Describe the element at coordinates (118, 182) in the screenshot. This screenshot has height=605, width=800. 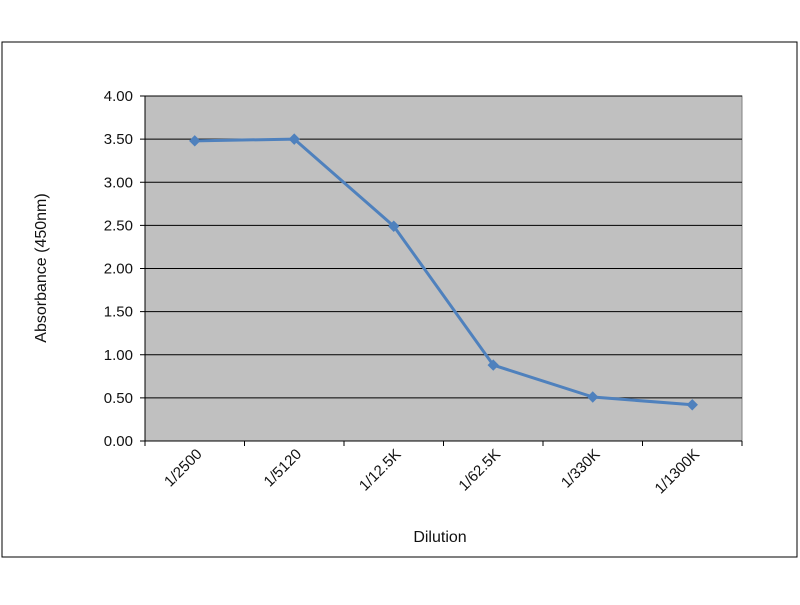
I see `y-tick-label: 3.00` at that location.